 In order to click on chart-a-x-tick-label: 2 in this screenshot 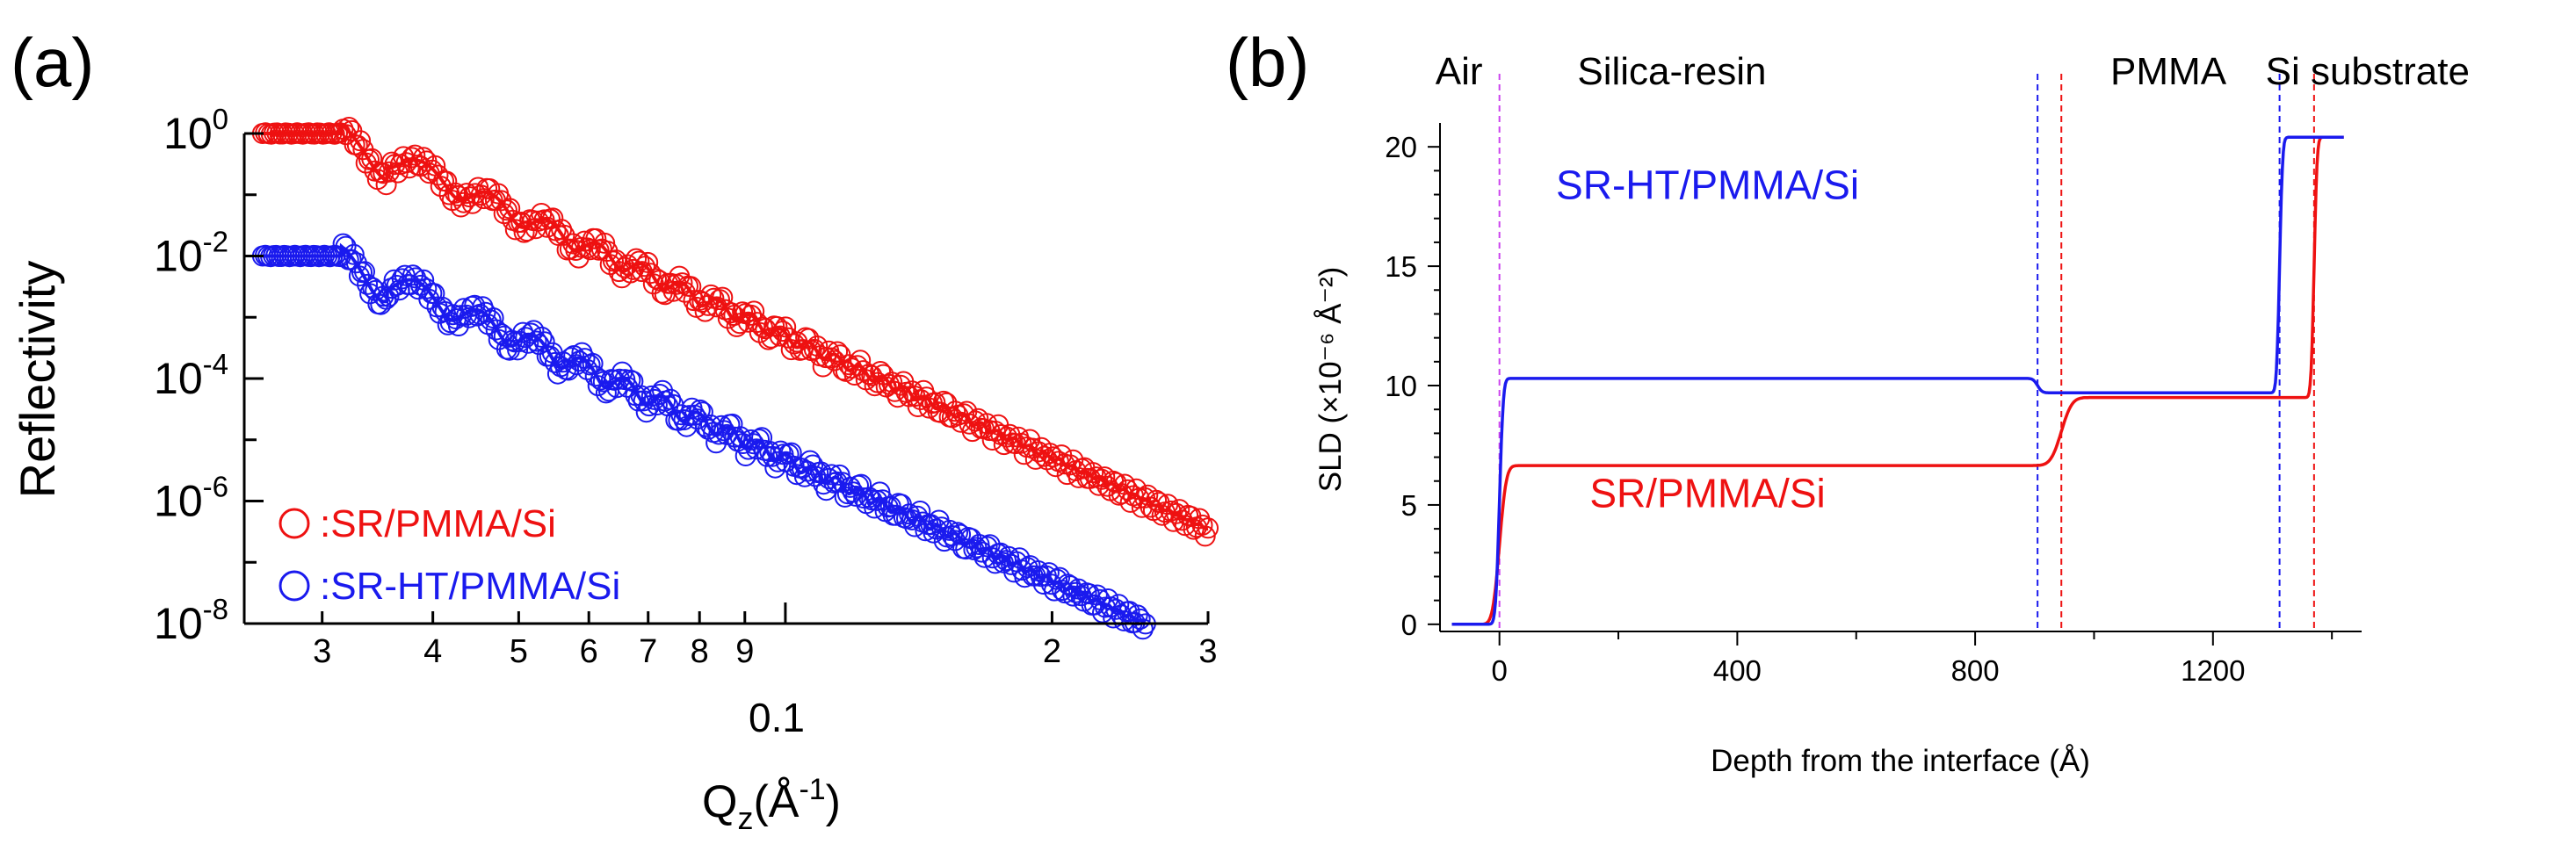, I will do `click(1052, 651)`.